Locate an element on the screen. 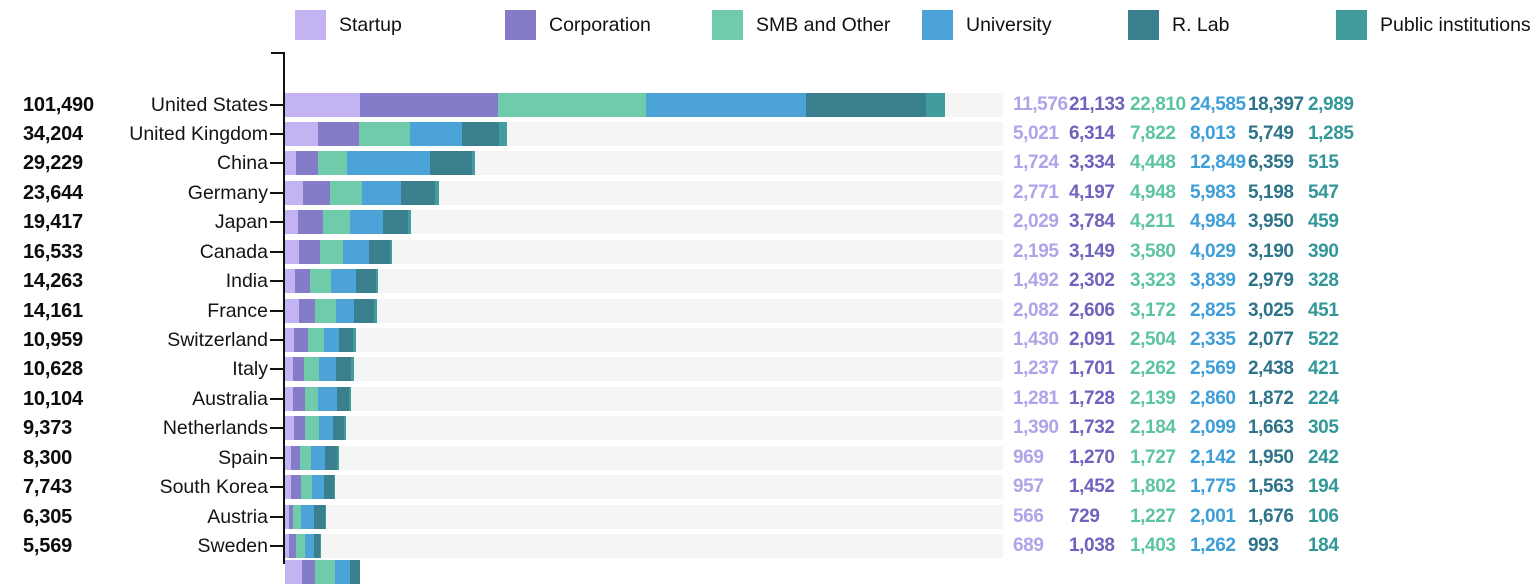 The width and height of the screenshot is (1536, 584). value-label-university: 3,839 is located at coordinates (1213, 281).